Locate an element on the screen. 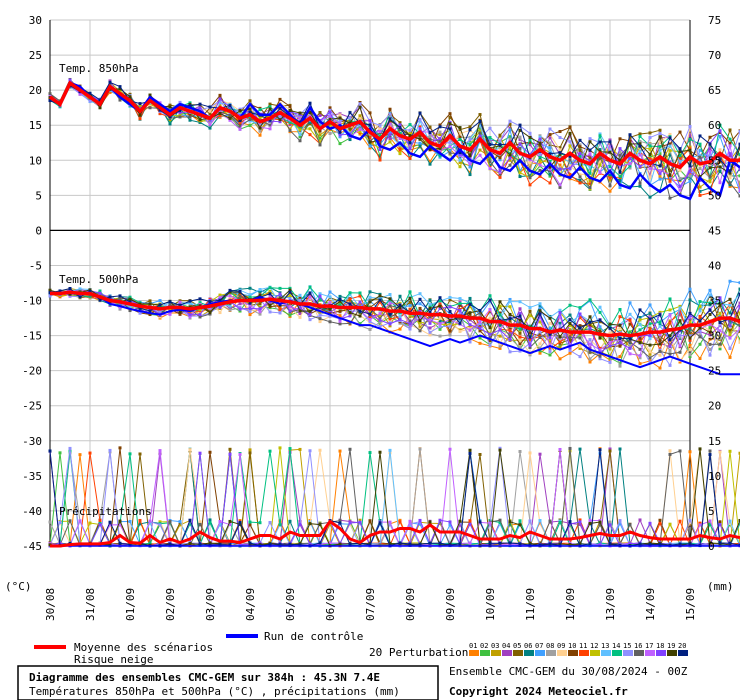 This screenshot has height=700, width=740. left-tick-label: 0 is located at coordinates (38, 230).